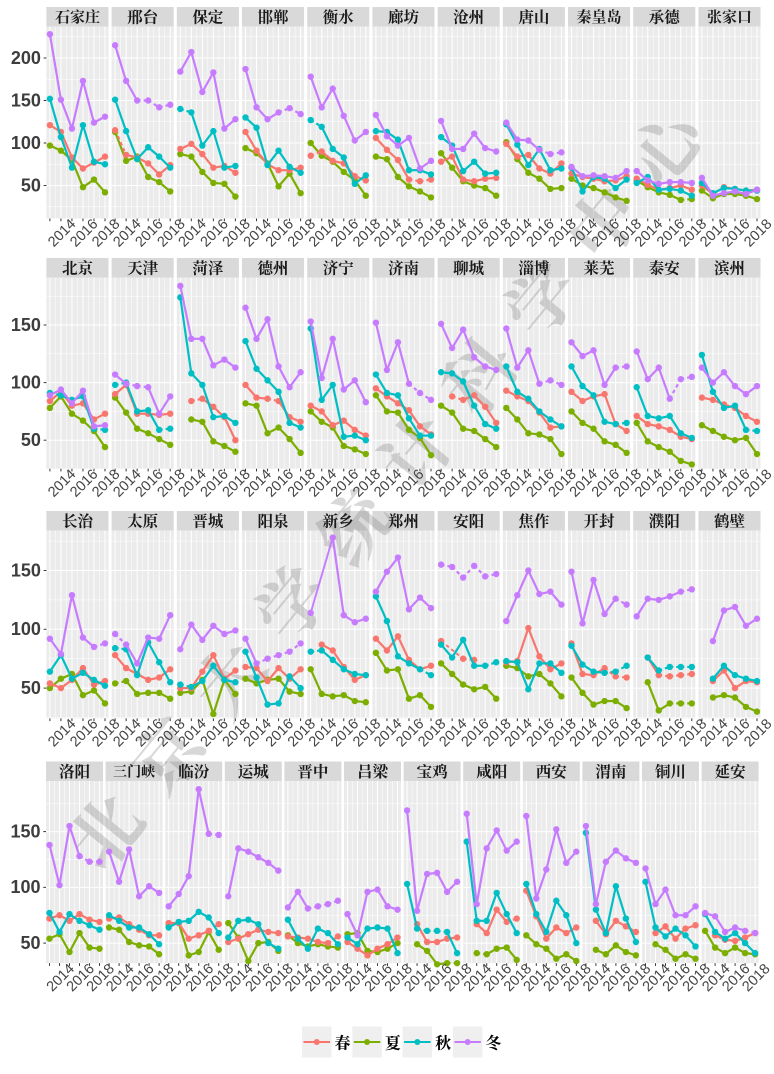  I want to click on svg-text: 北京, so click(78, 267).